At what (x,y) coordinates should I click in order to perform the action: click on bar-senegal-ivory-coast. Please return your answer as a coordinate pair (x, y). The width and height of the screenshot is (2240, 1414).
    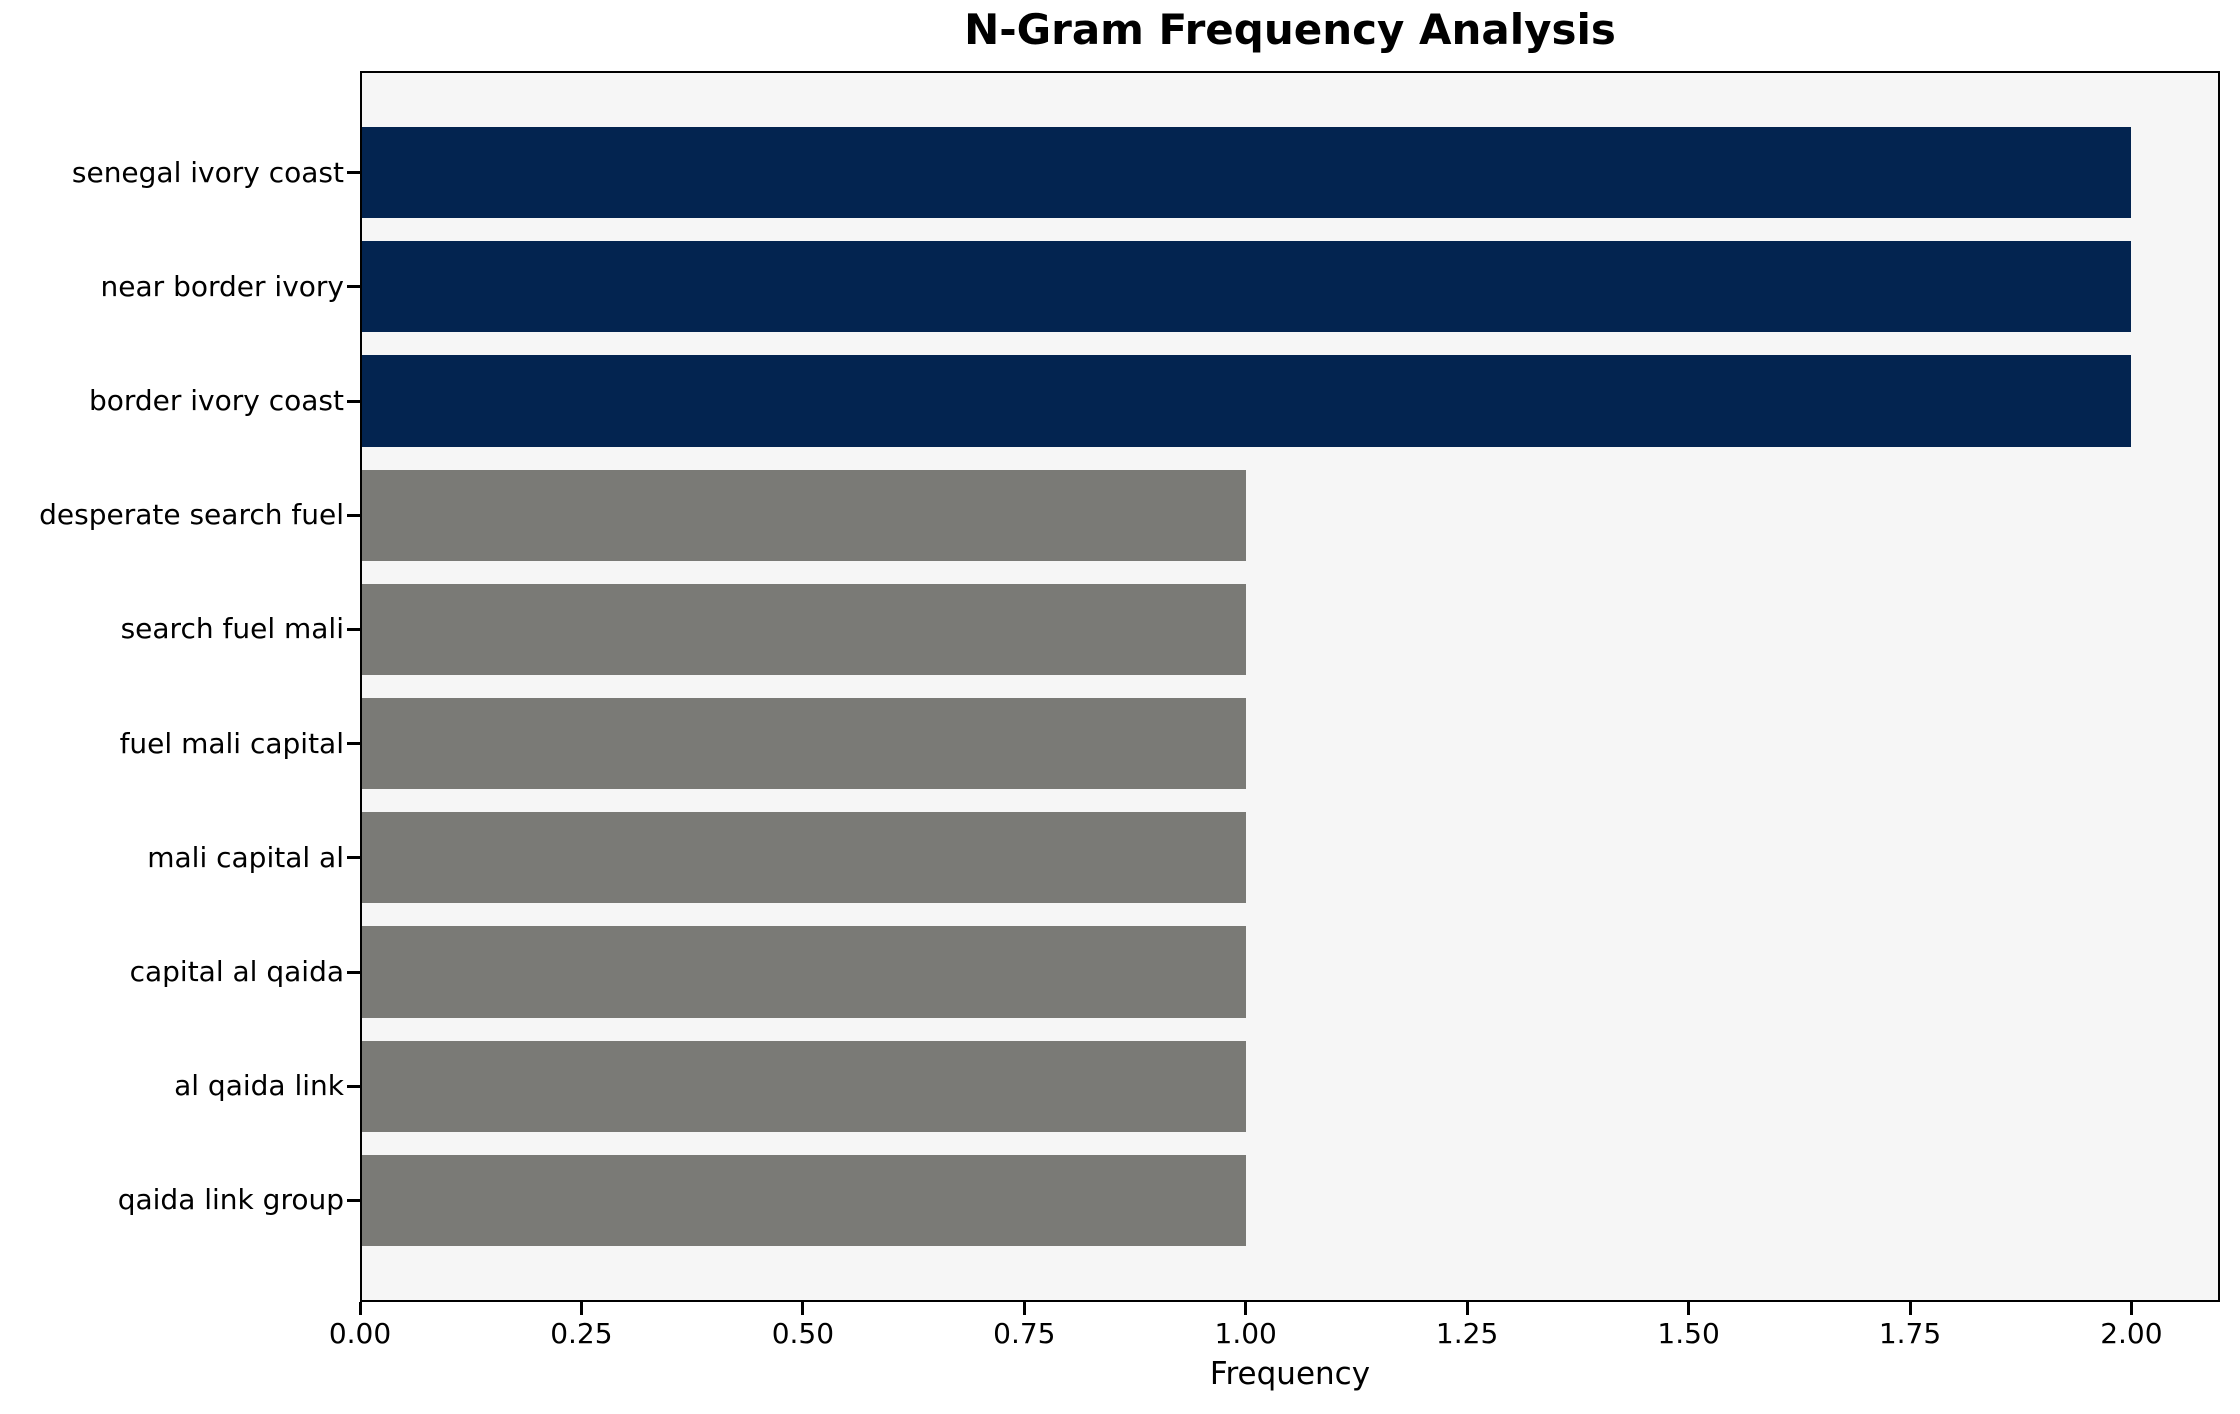
    Looking at the image, I should click on (1246, 173).